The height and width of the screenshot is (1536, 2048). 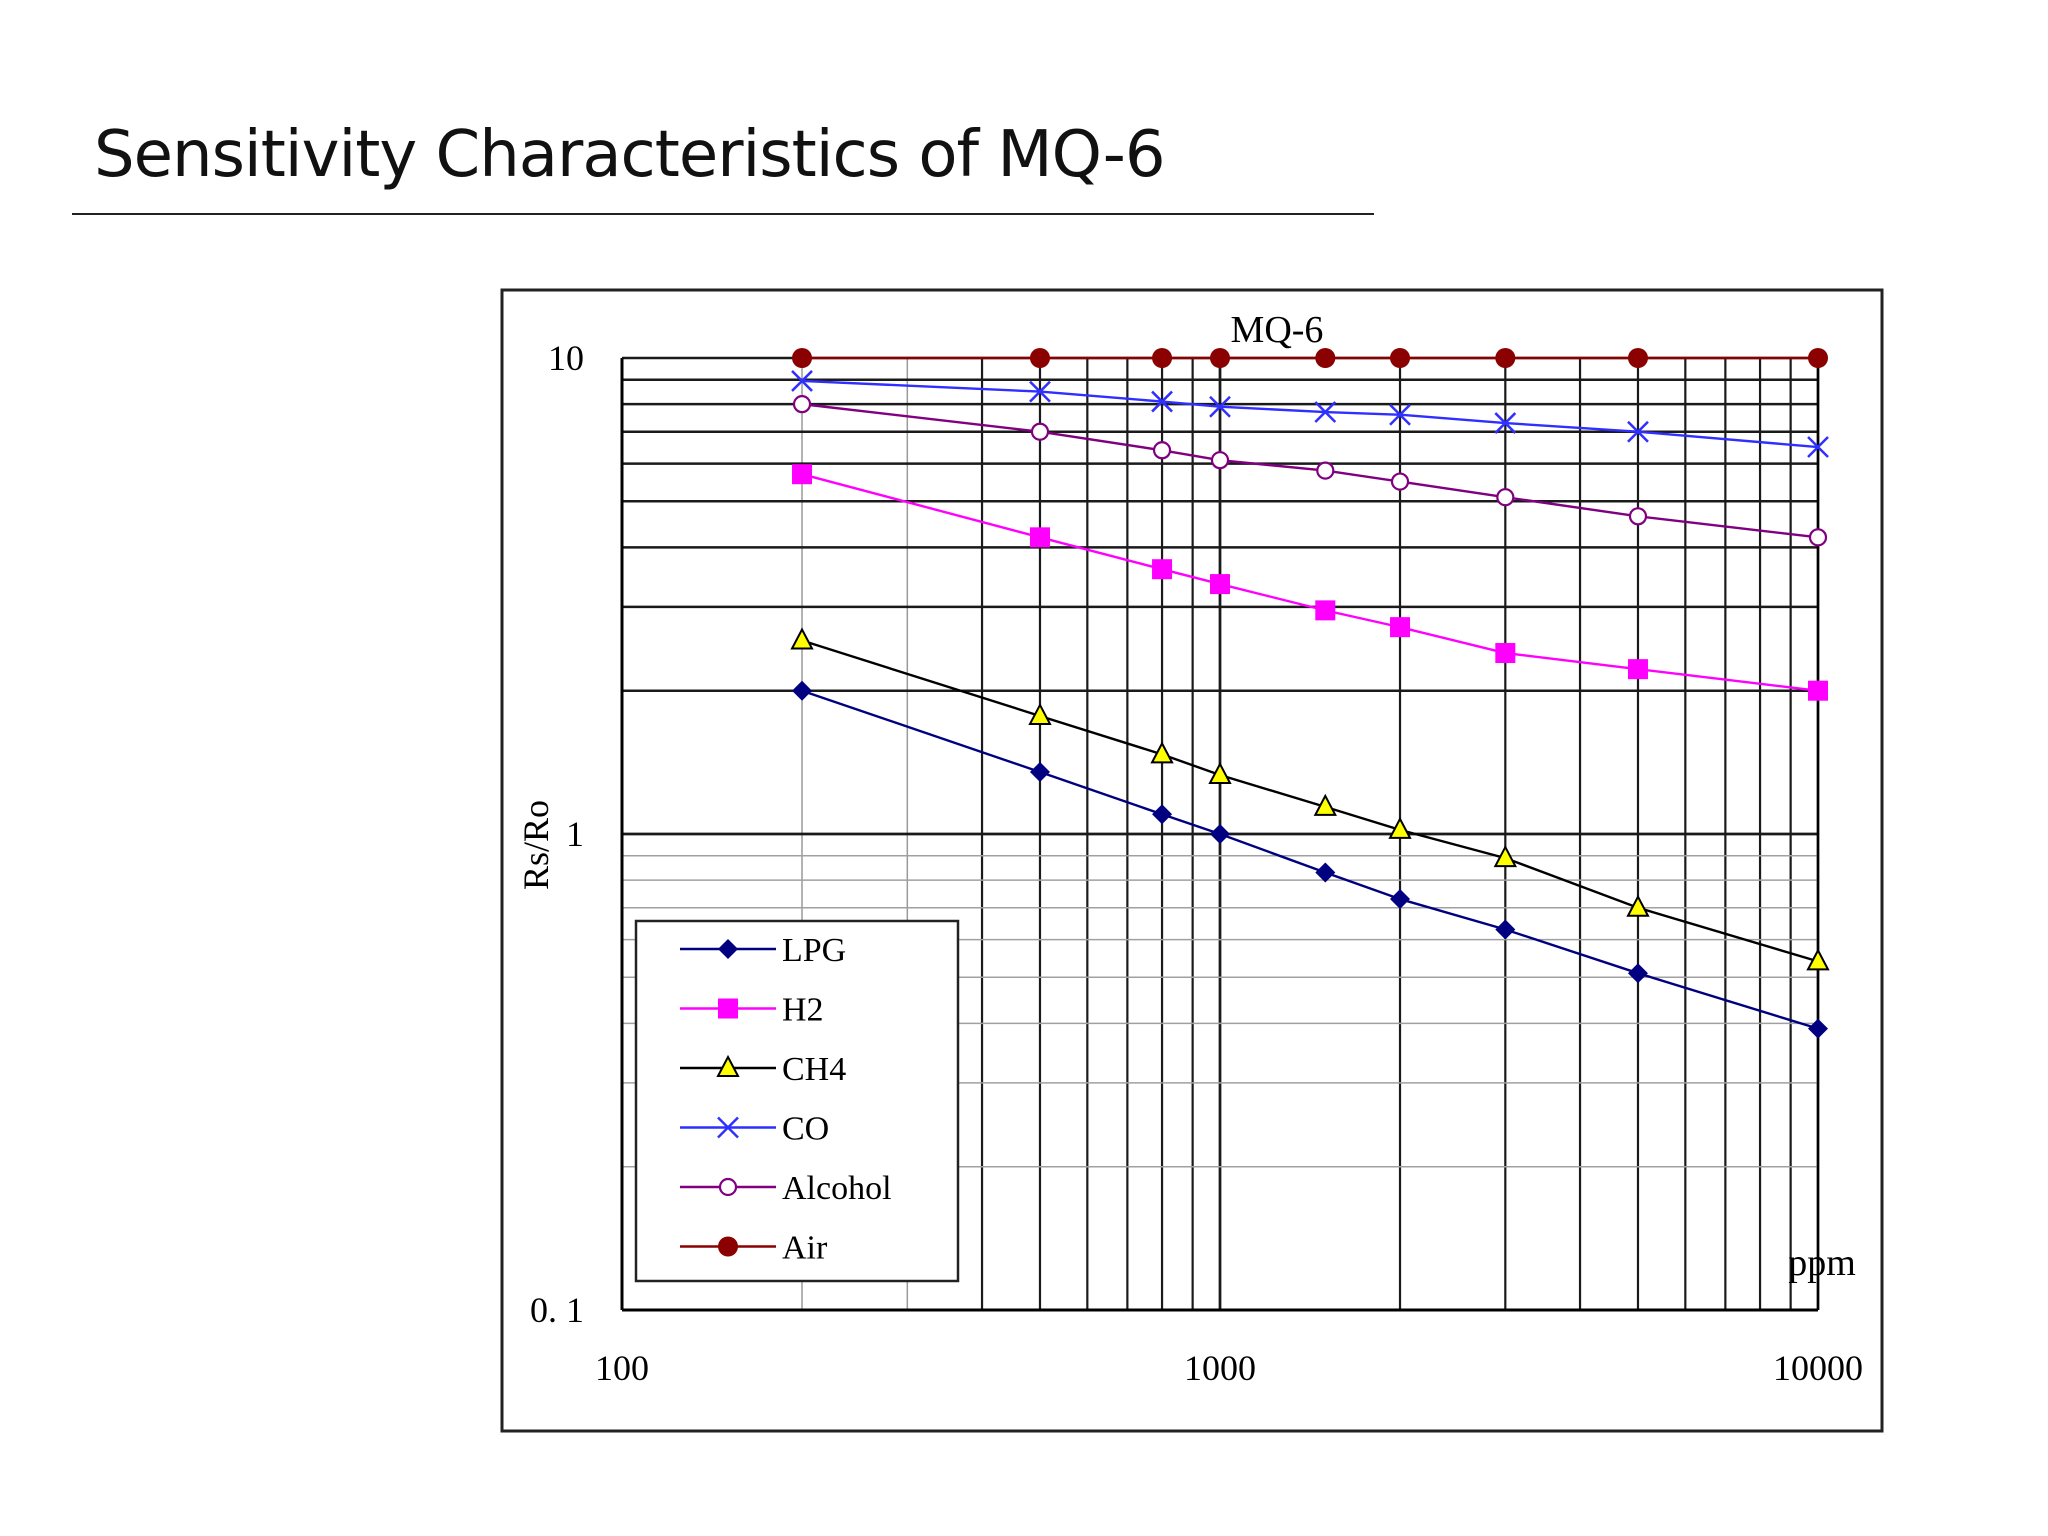 I want to click on y-tick-label: 0. 1, so click(x=557, y=1310).